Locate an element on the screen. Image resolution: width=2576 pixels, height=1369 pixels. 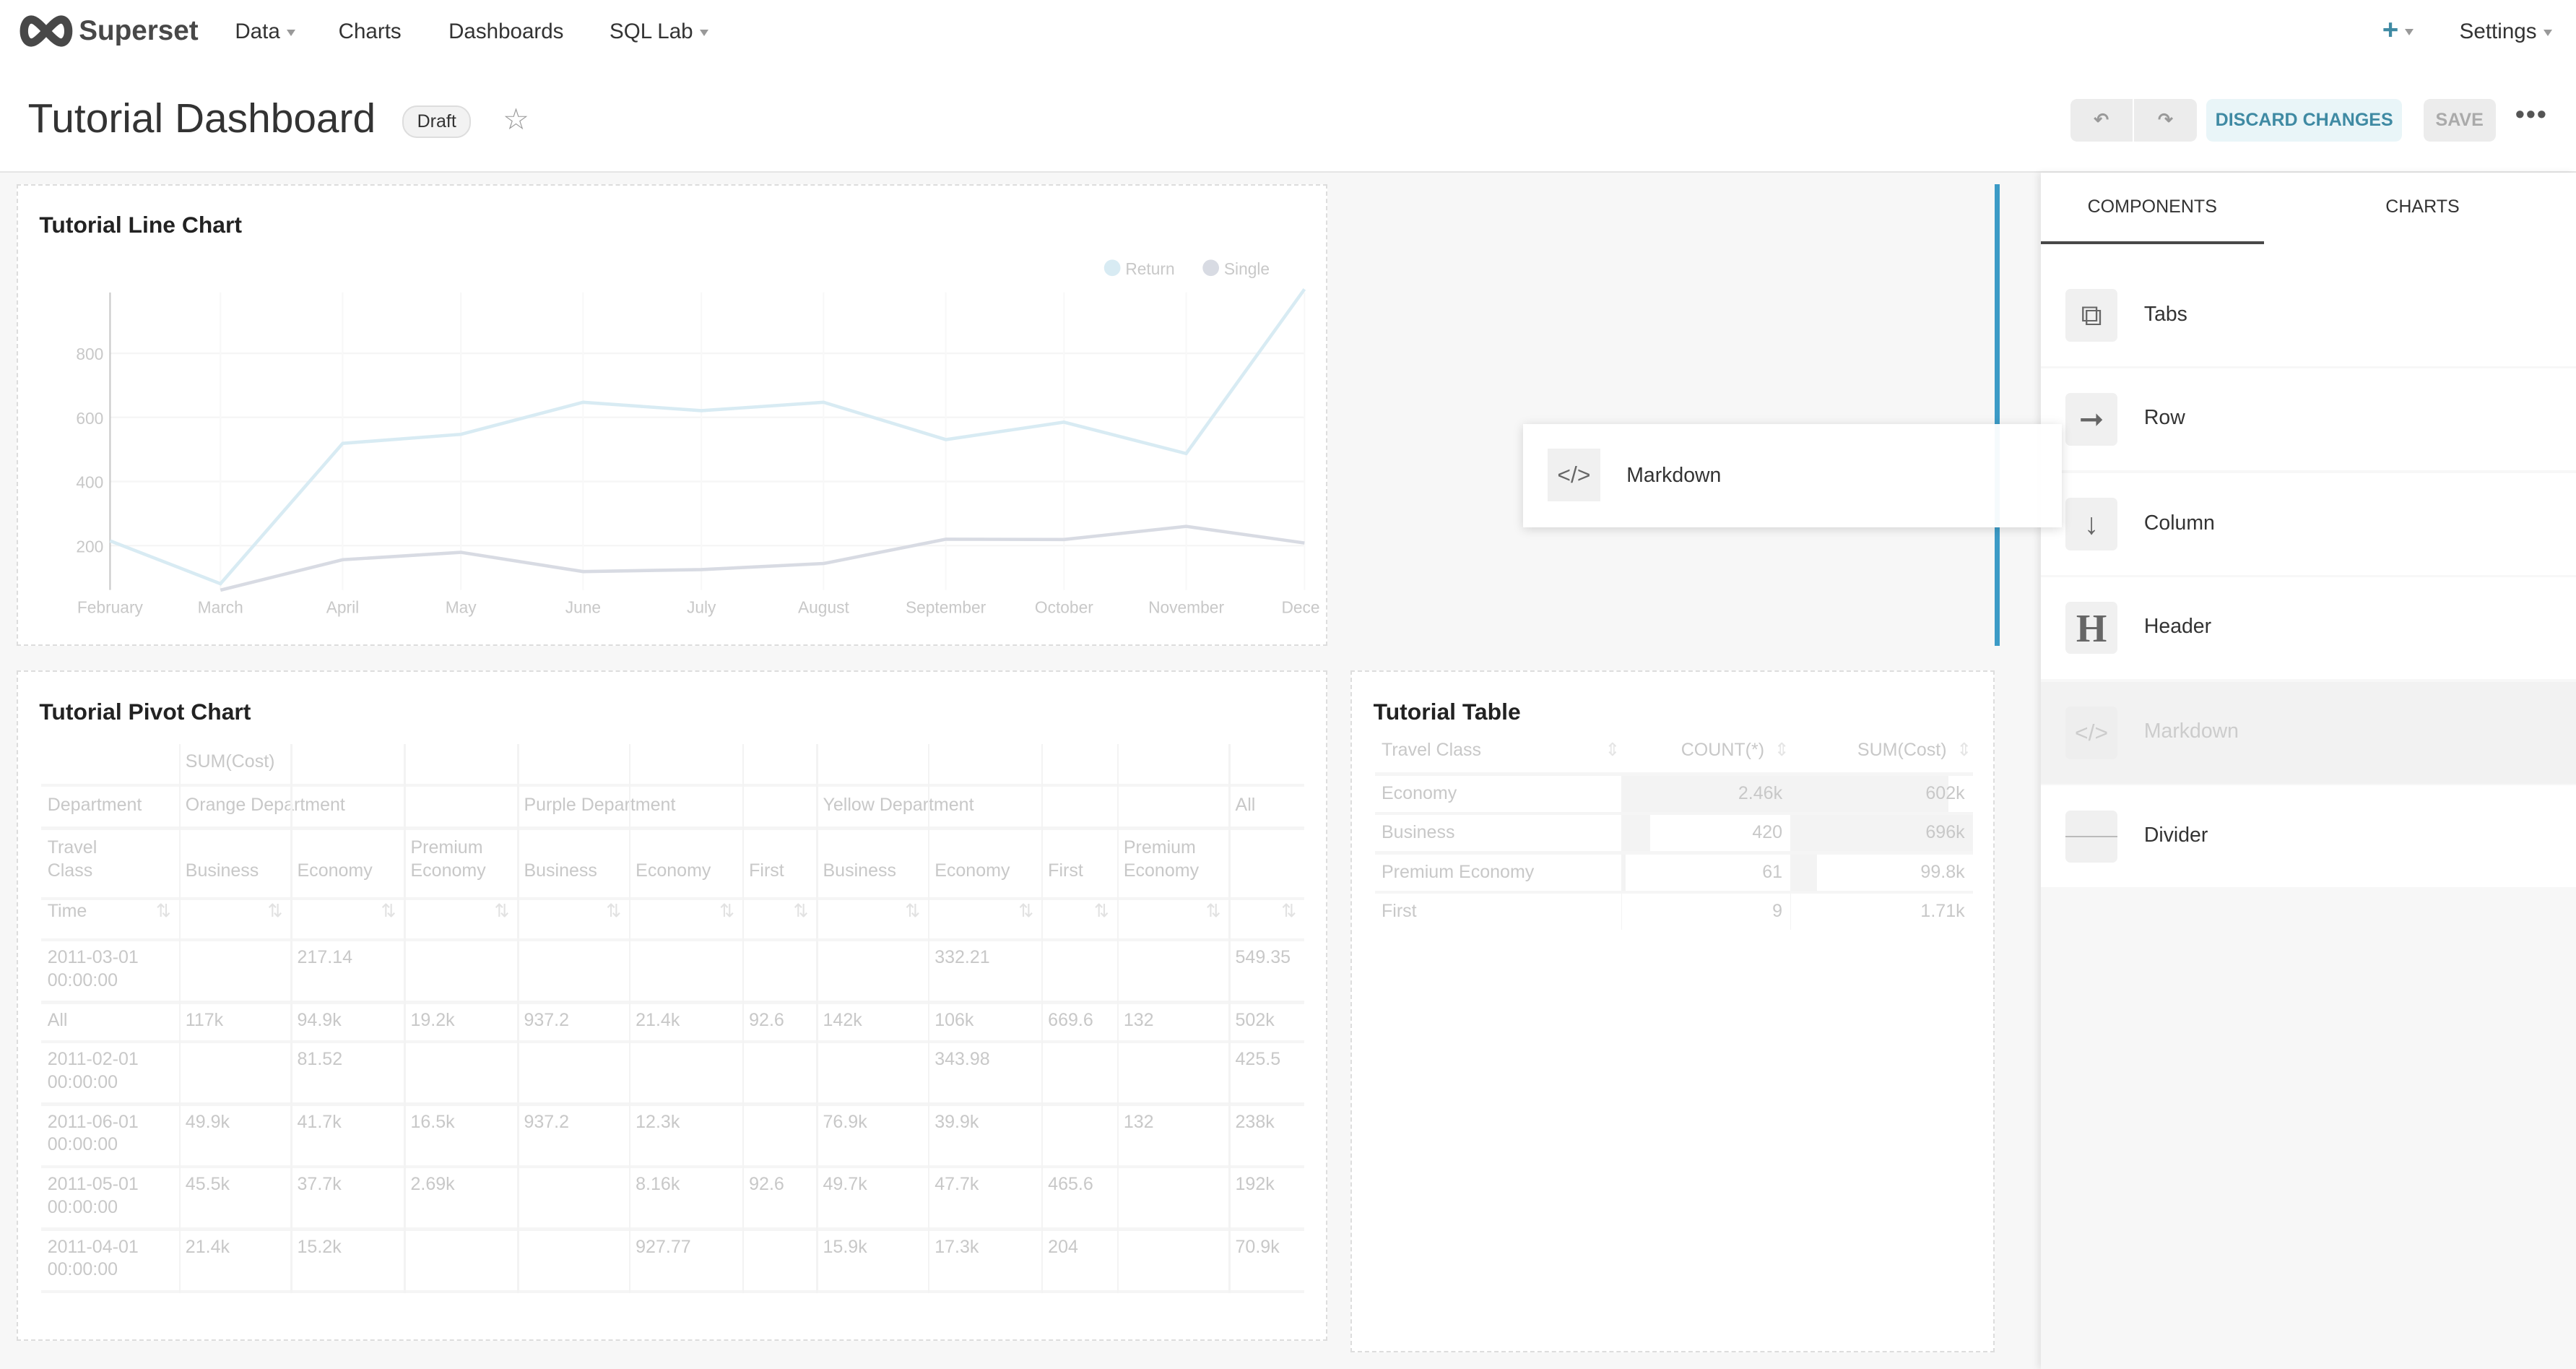
x-tick-label: December is located at coordinates (1305, 606).